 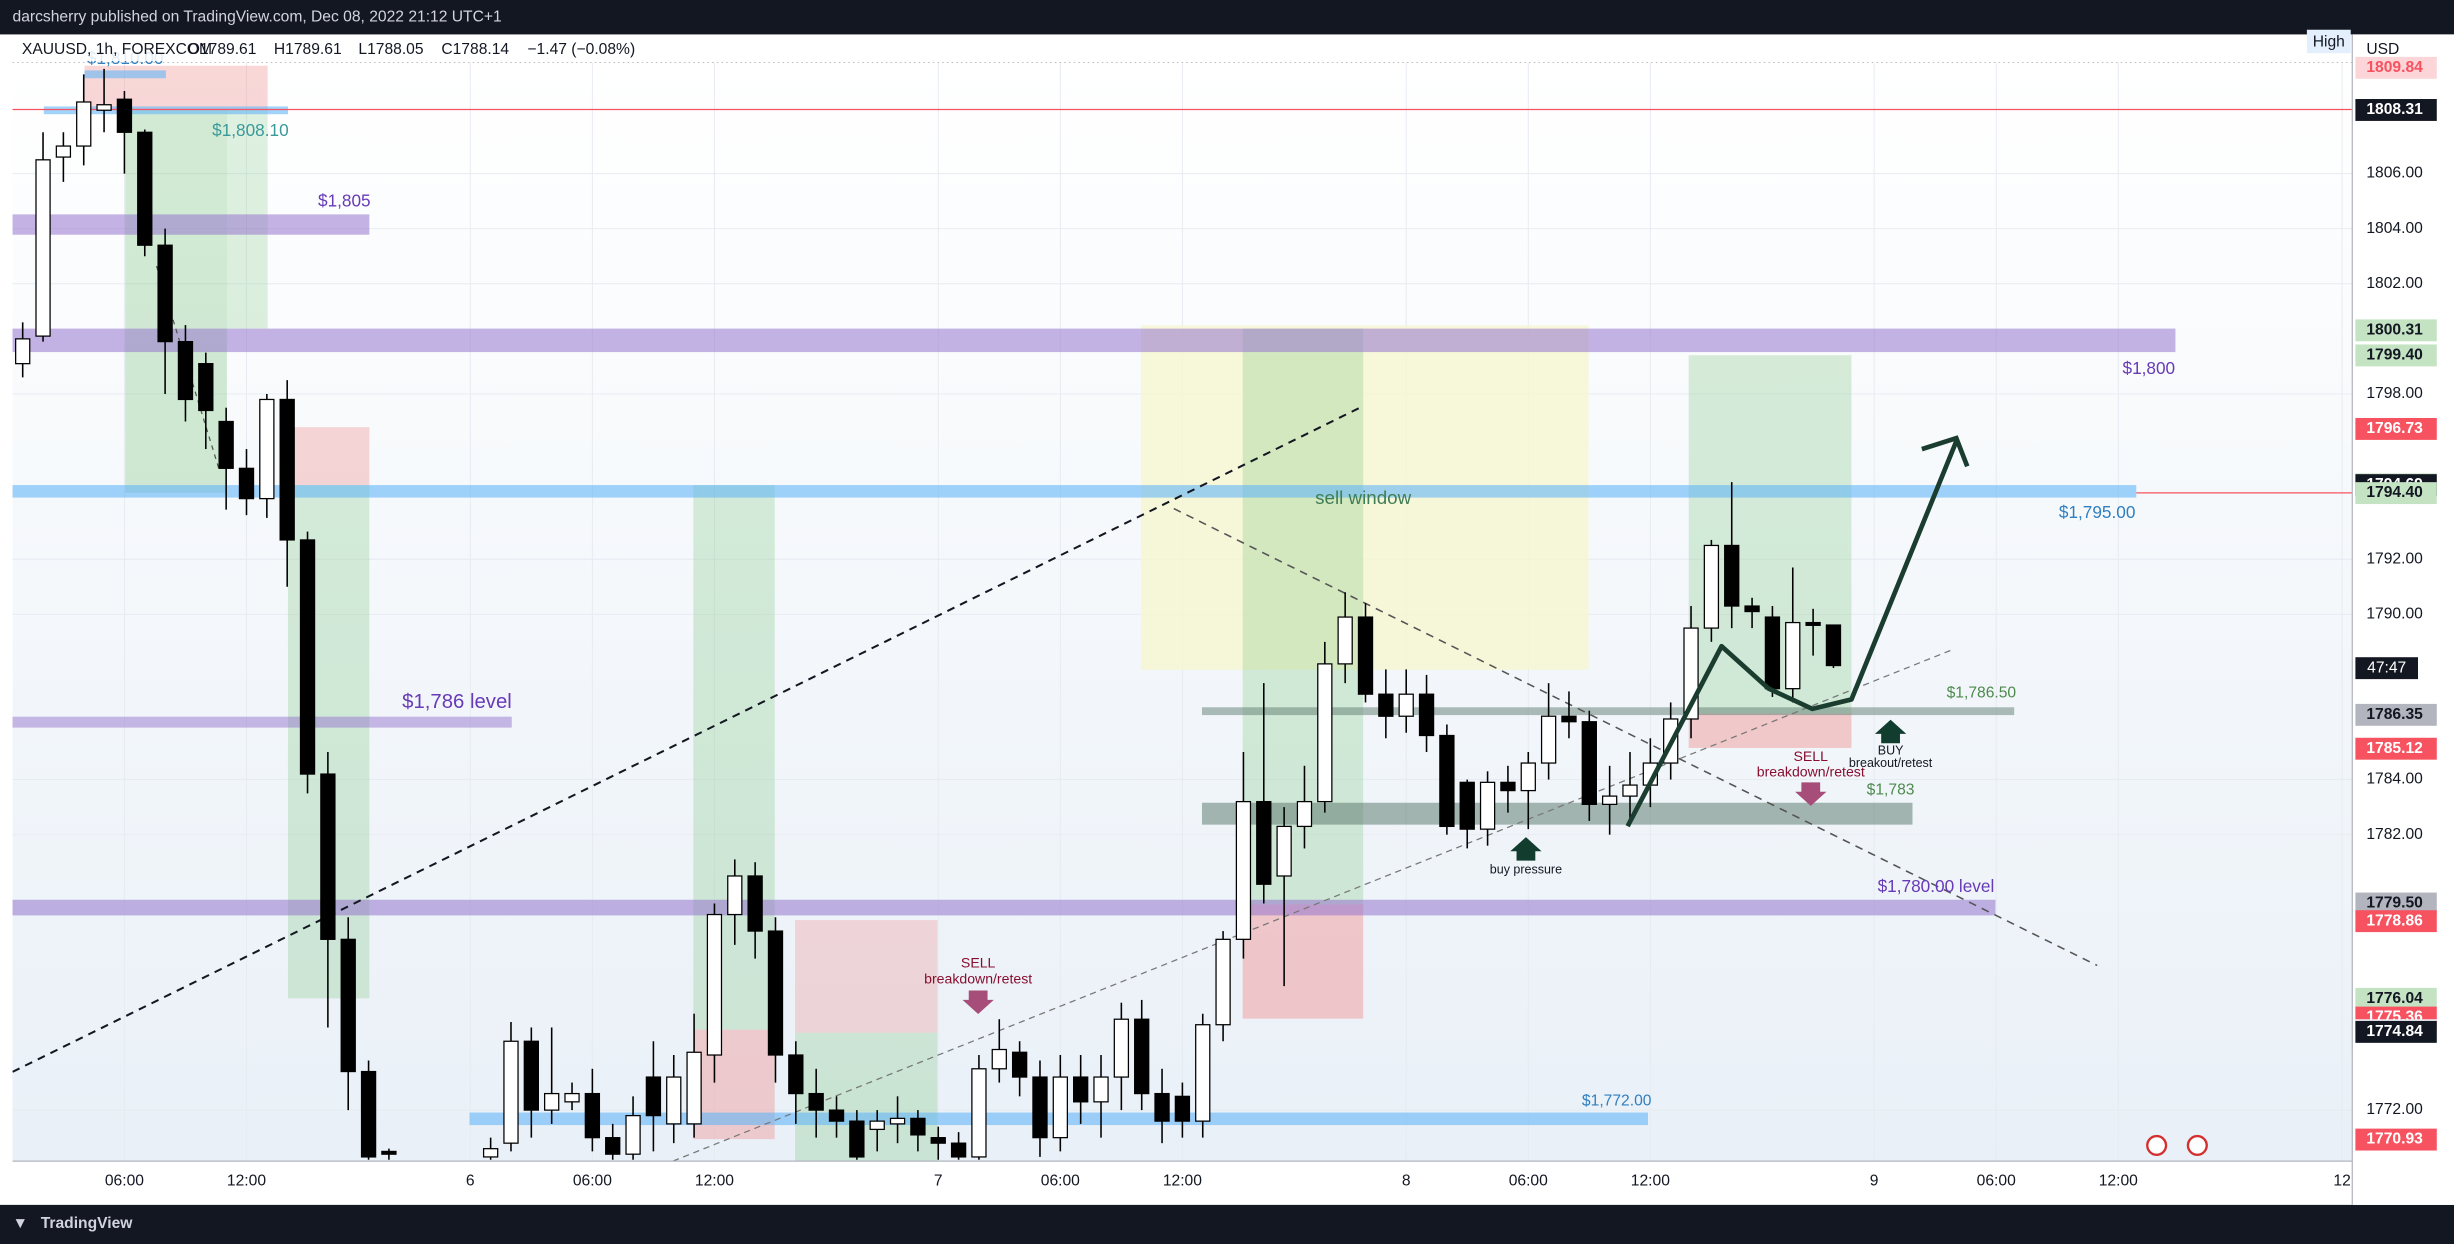 I want to click on price-label: 1778.86, so click(x=2394, y=920).